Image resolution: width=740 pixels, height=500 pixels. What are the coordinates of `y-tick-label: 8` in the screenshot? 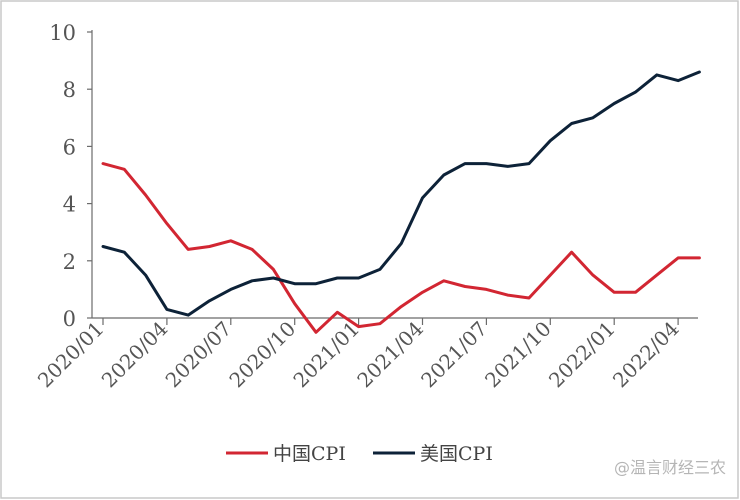 It's located at (69, 90).